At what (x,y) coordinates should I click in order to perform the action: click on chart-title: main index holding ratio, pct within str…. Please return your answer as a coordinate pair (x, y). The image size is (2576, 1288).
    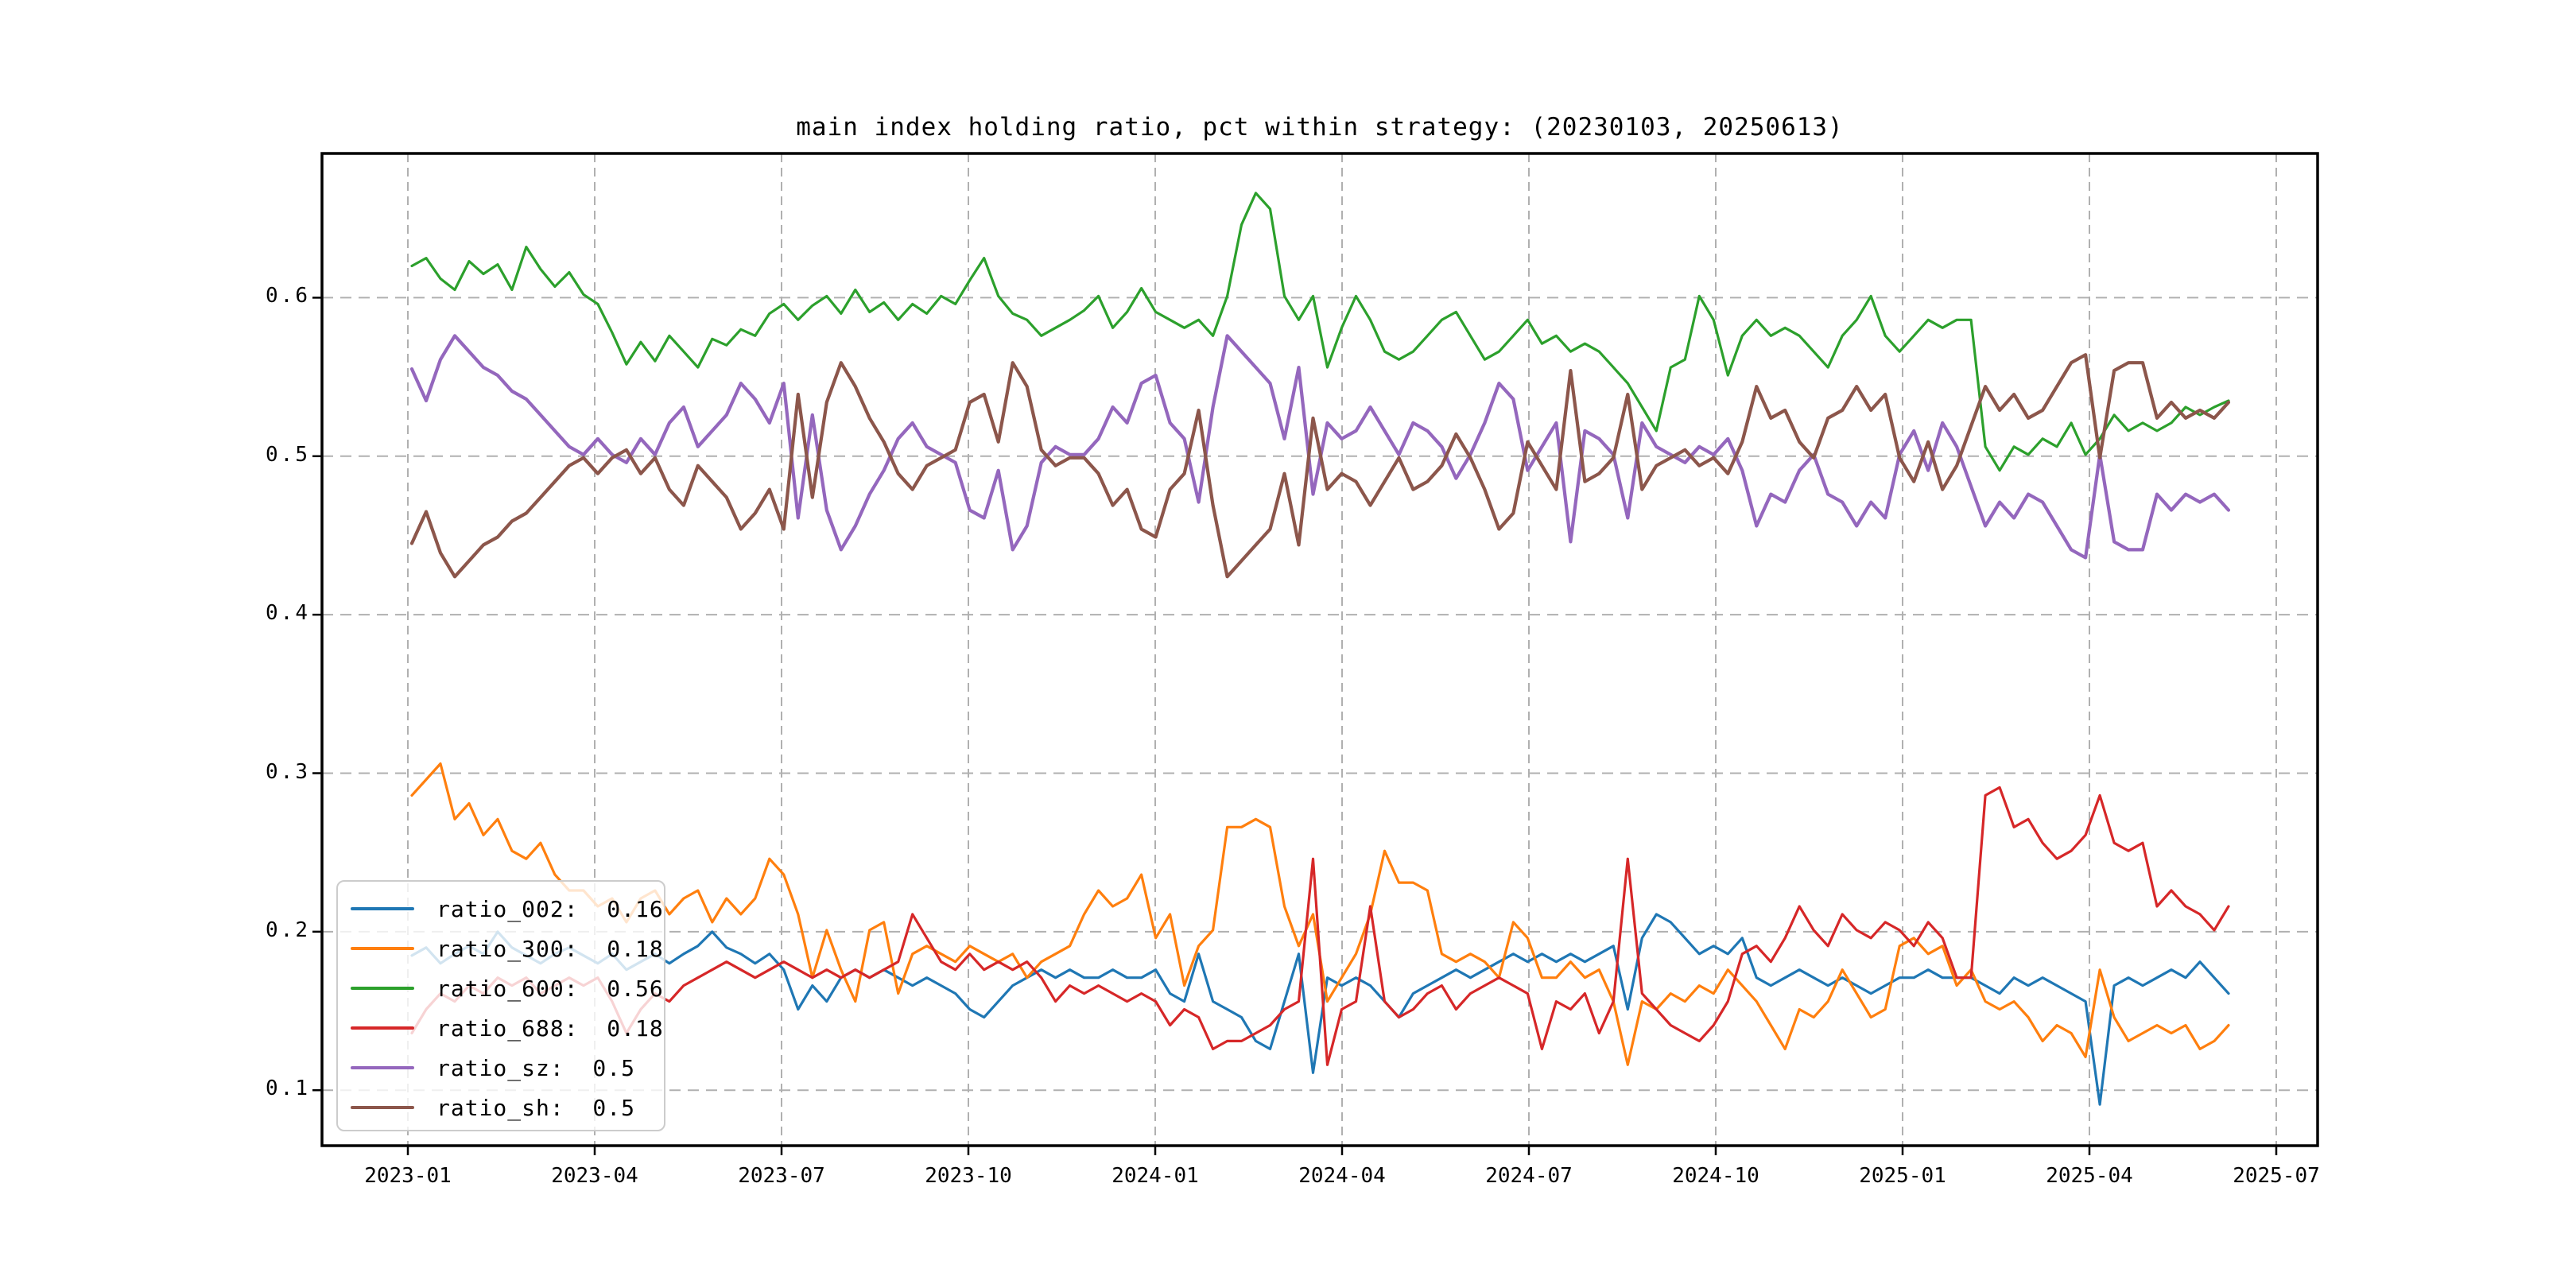
    Looking at the image, I should click on (1320, 128).